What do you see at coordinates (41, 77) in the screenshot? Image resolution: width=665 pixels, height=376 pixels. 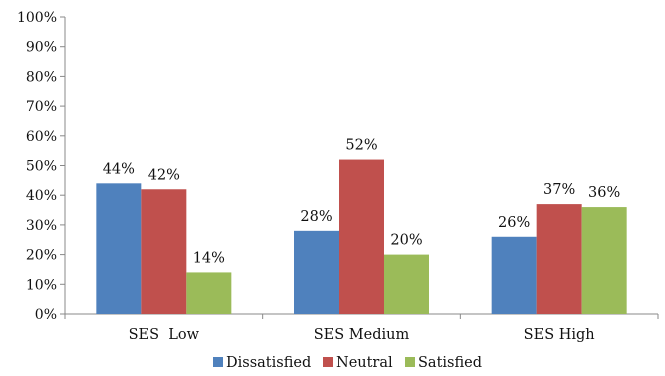 I see `y-tick-label: 80%` at bounding box center [41, 77].